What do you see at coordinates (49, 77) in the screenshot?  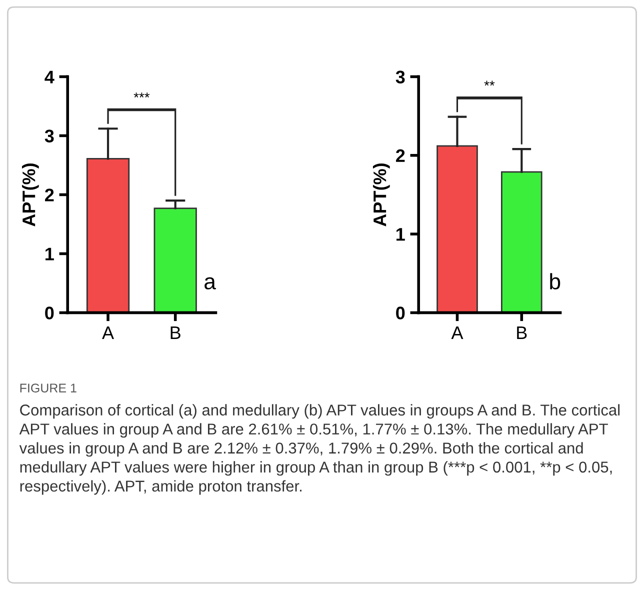 I see `y-tick-label: 4` at bounding box center [49, 77].